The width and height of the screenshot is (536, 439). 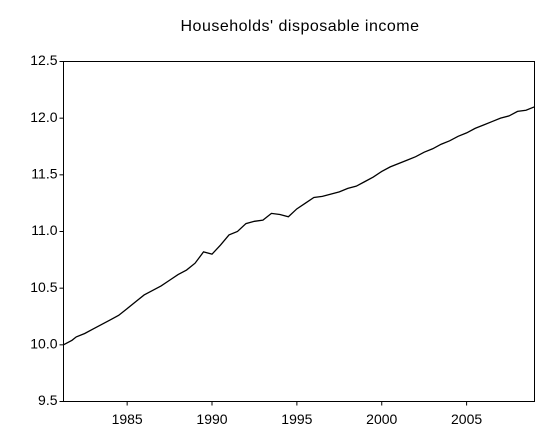 What do you see at coordinates (43, 117) in the screenshot?
I see `y-tick-label: 12.0` at bounding box center [43, 117].